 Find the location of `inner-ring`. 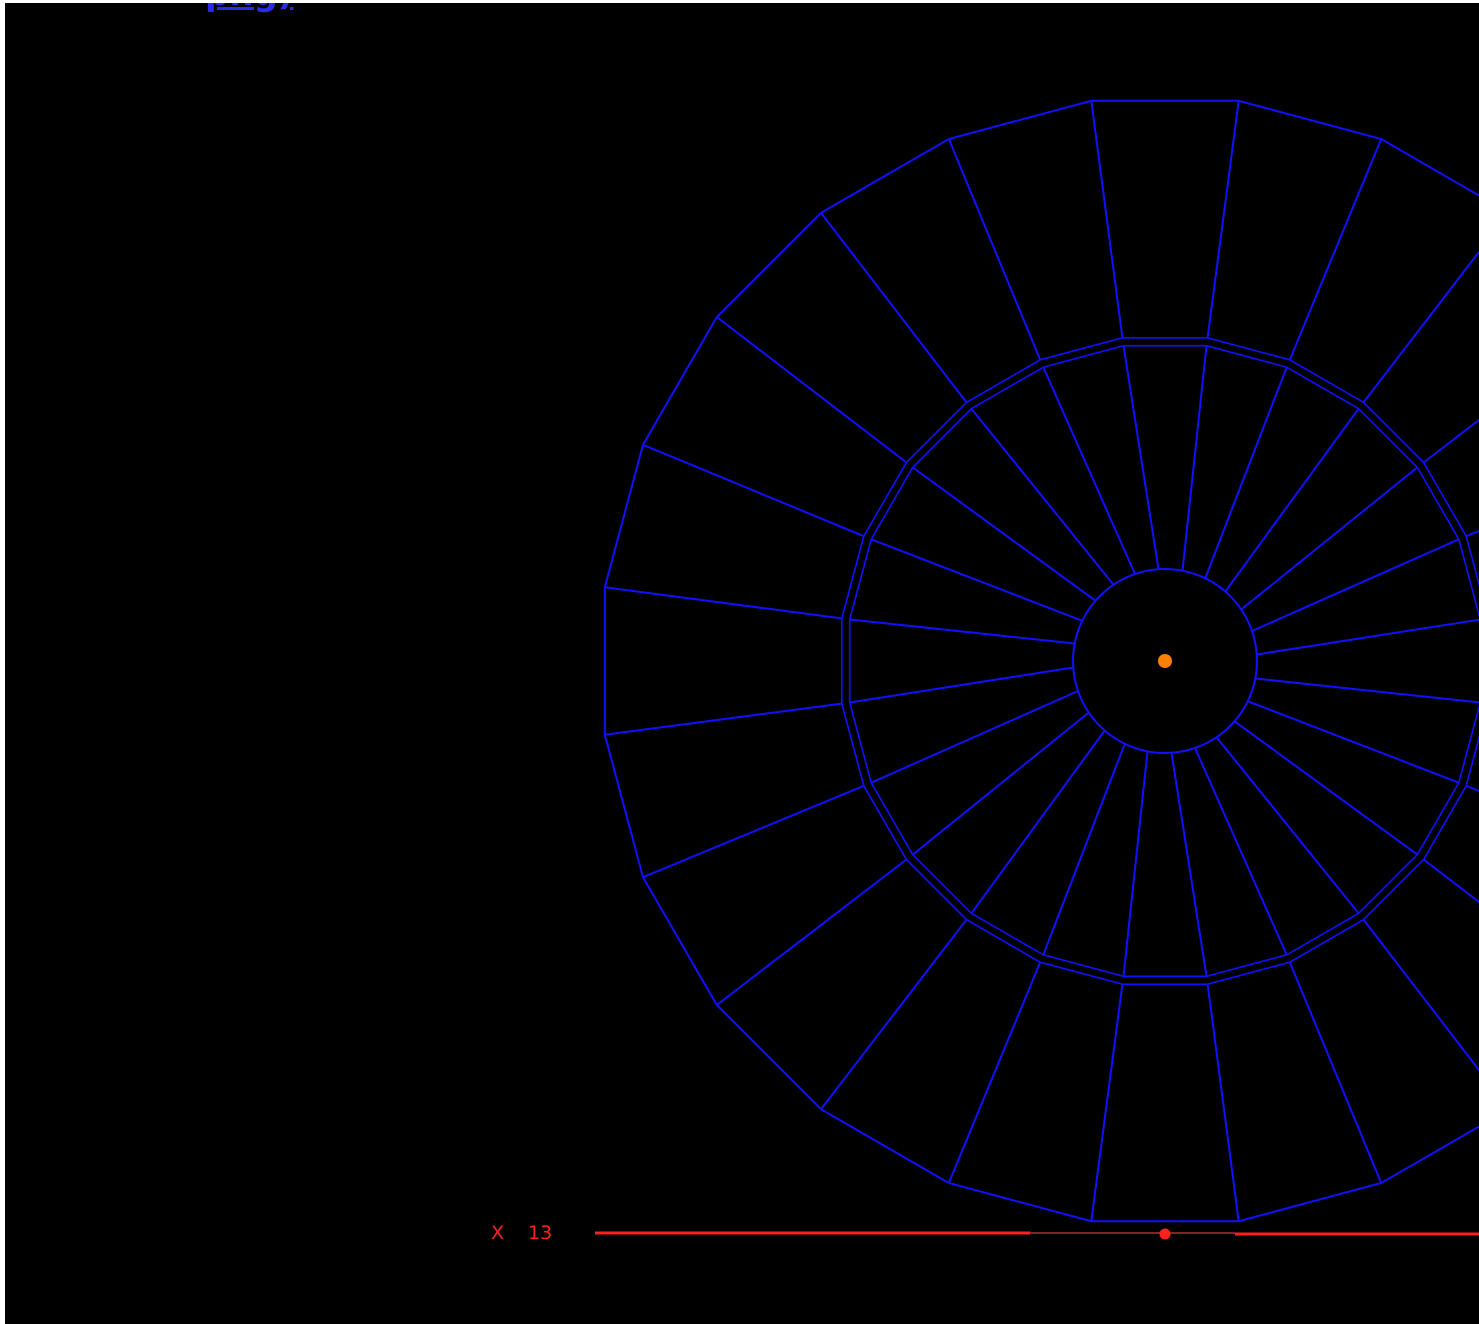

inner-ring is located at coordinates (1165, 661).